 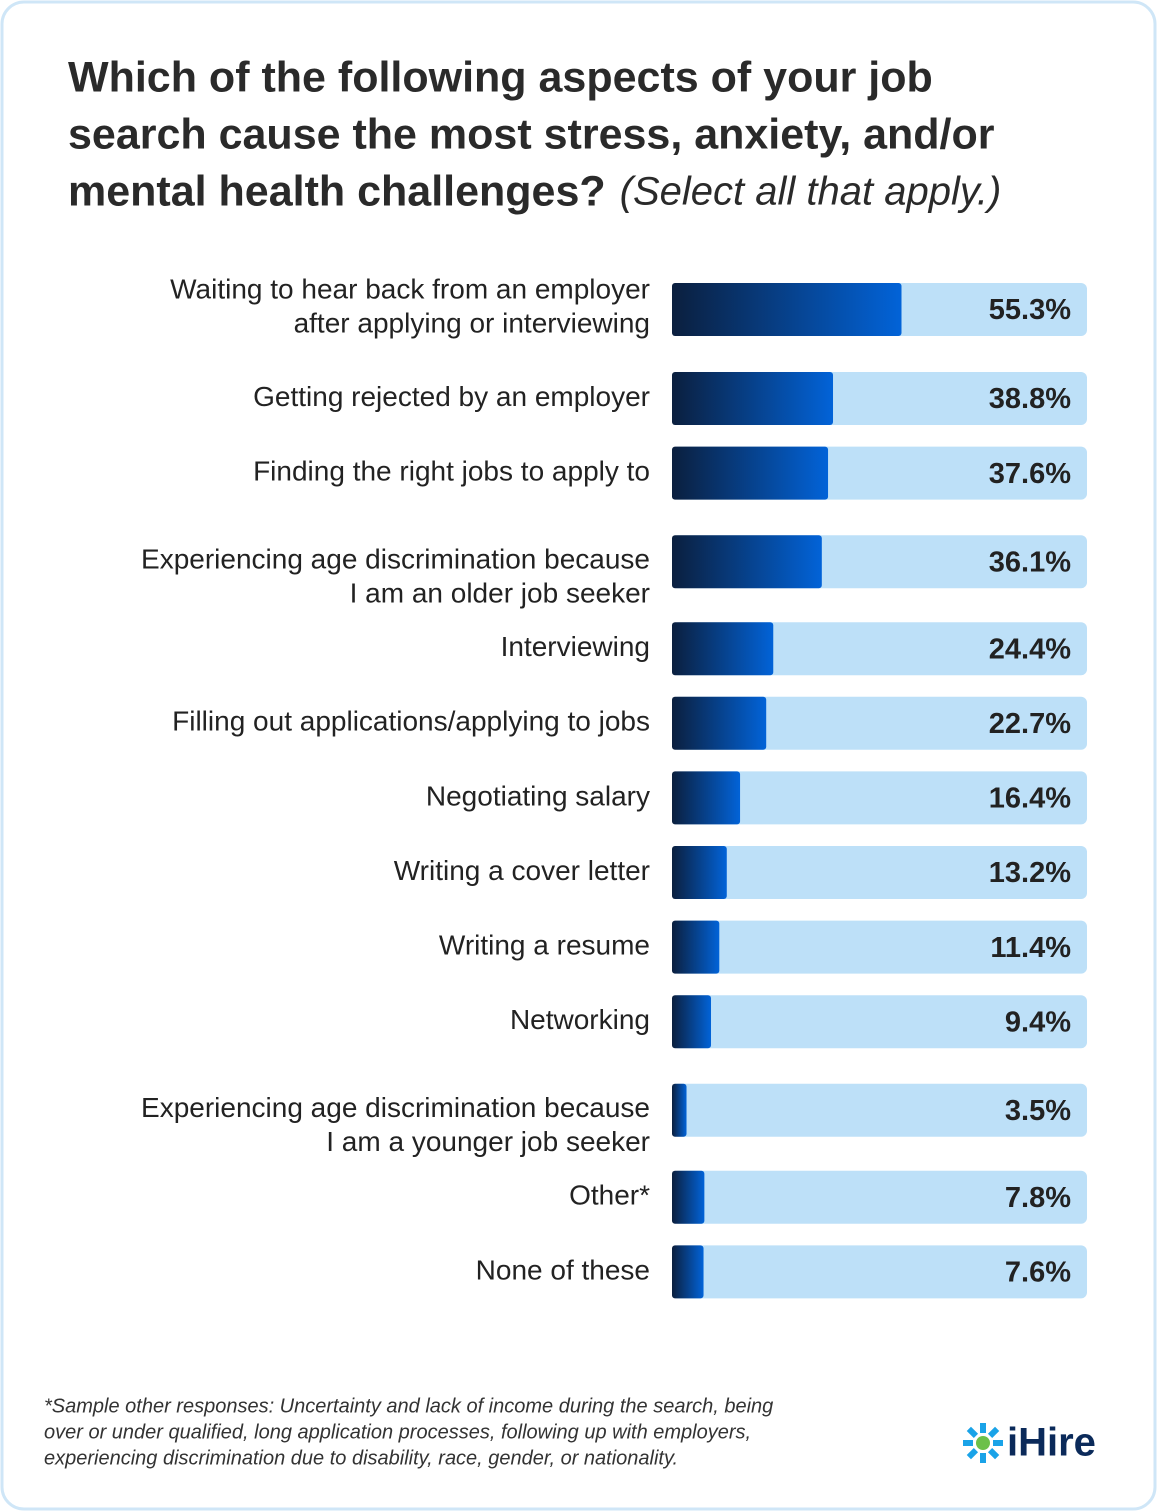 I want to click on value-label: 11.4%, so click(x=1030, y=948).